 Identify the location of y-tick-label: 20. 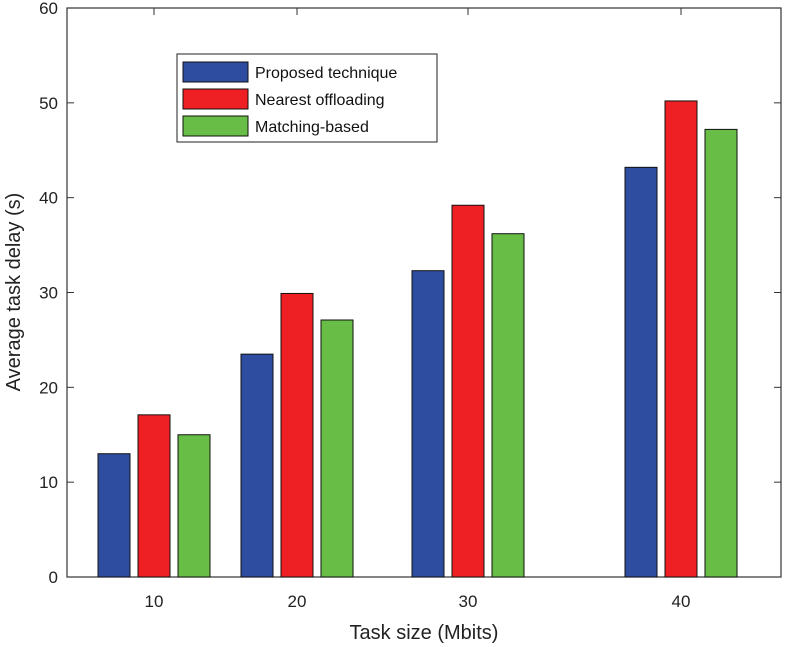
(48, 387).